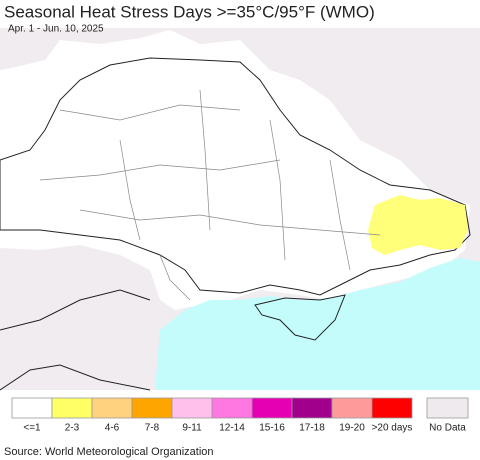  Describe the element at coordinates (192, 428) in the screenshot. I see `legend-label: 9-11` at that location.